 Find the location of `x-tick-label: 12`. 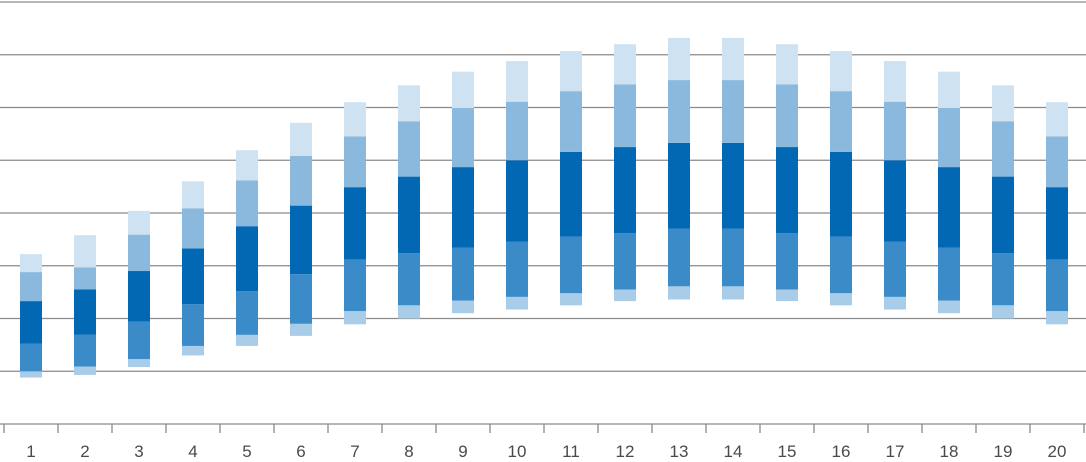

x-tick-label: 12 is located at coordinates (625, 451).